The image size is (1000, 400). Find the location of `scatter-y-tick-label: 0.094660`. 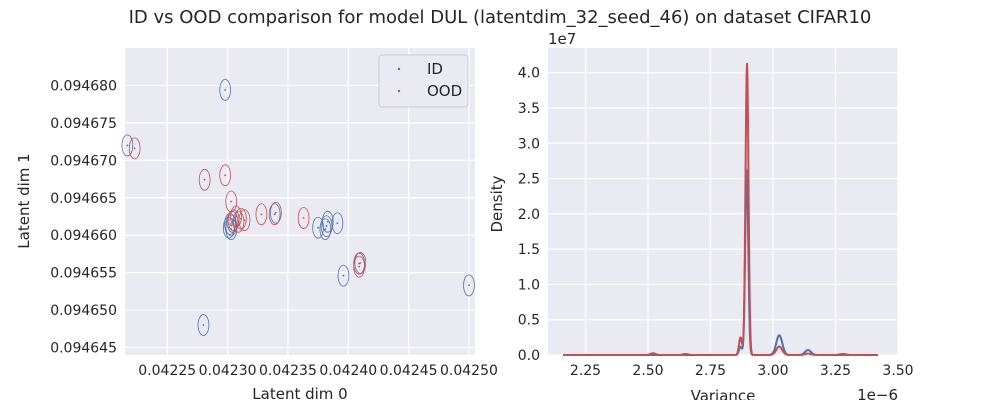

scatter-y-tick-label: 0.094660 is located at coordinates (83, 236).